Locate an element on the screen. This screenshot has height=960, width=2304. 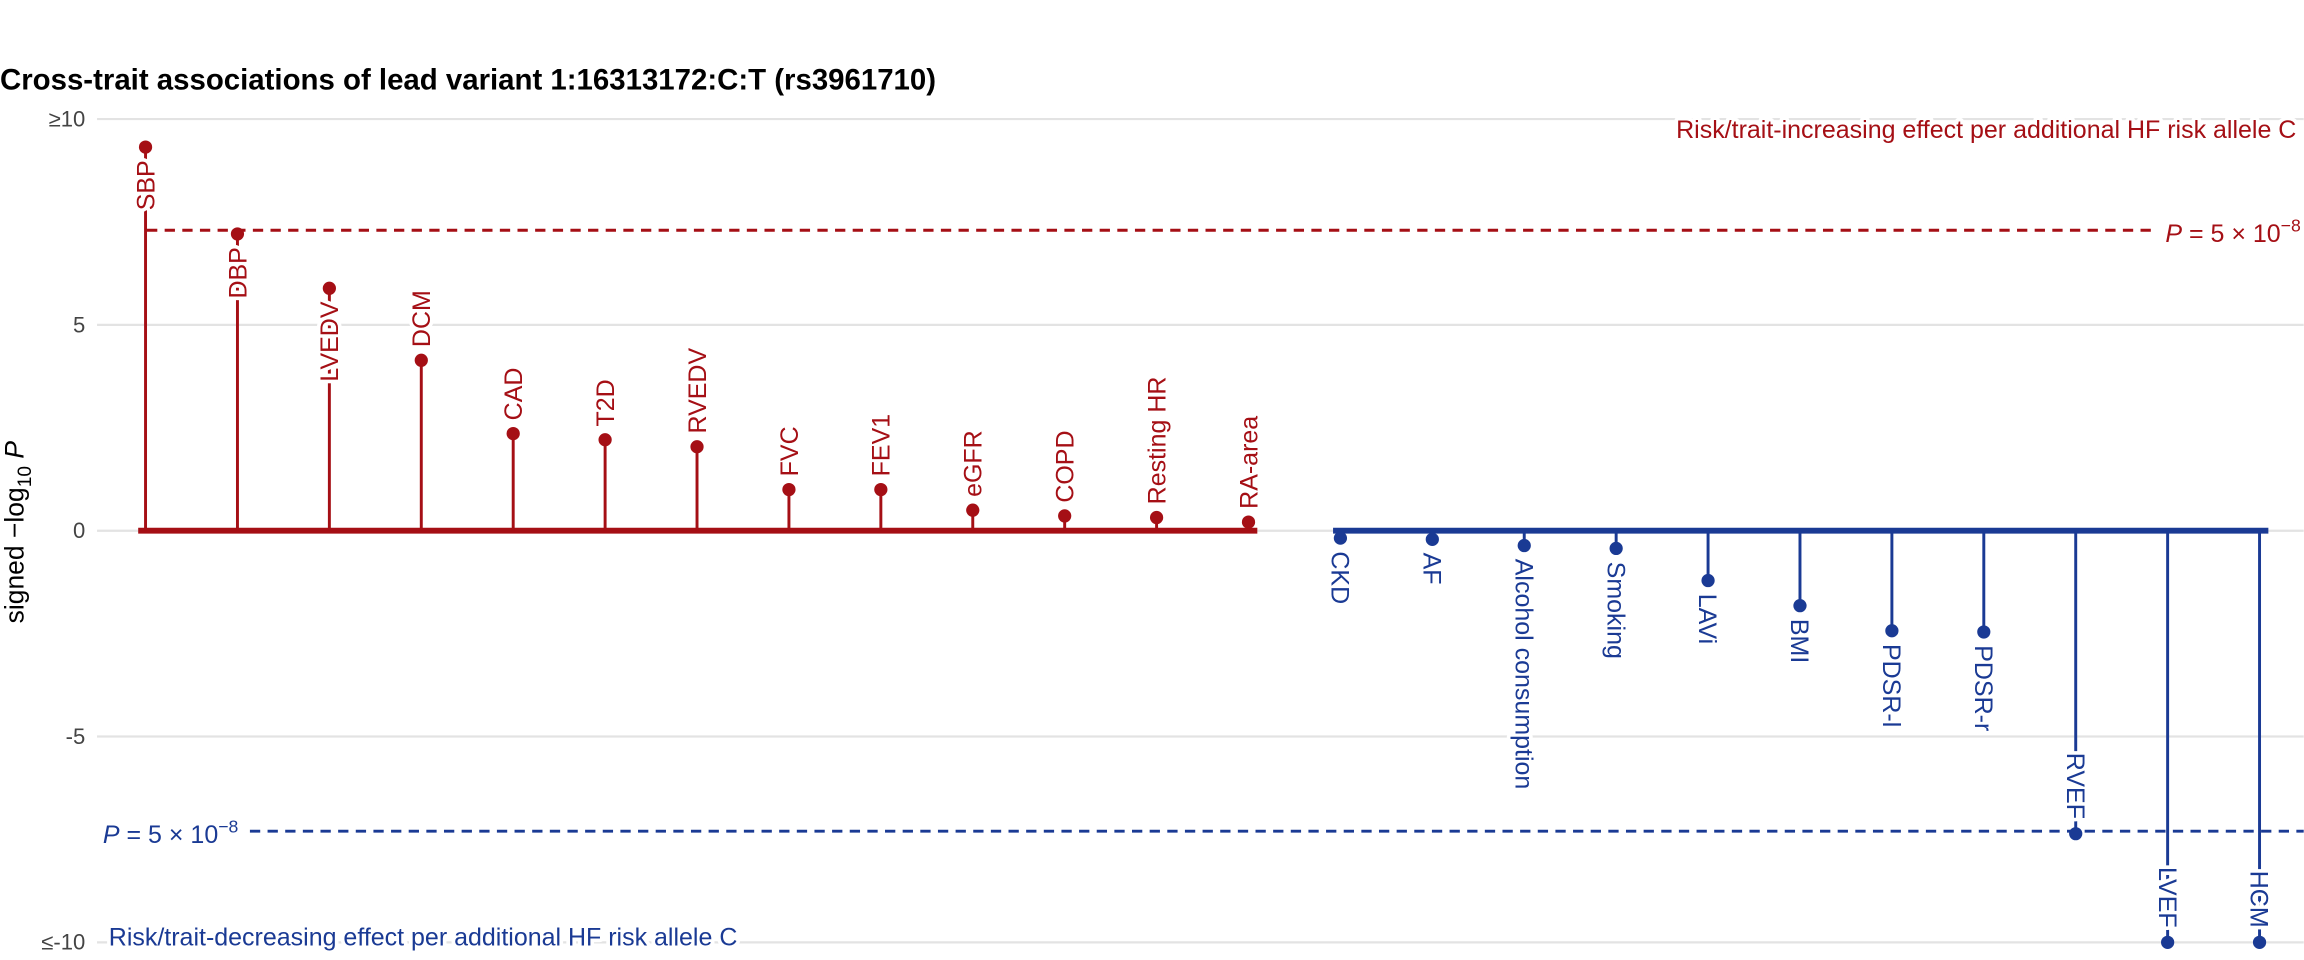
category-label: FVC is located at coordinates (790, 451).